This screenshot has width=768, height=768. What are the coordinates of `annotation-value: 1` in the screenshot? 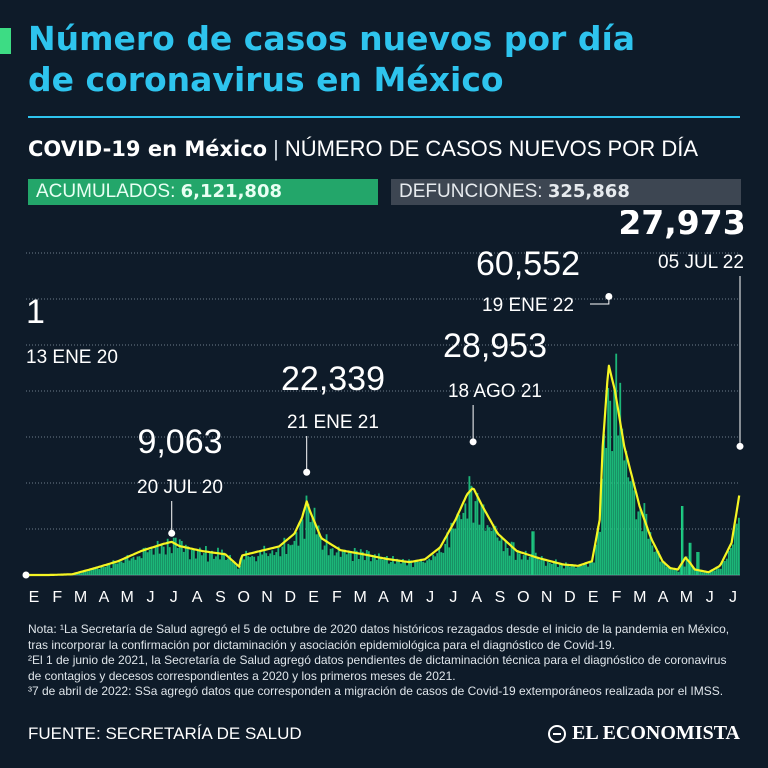 It's located at (35, 312).